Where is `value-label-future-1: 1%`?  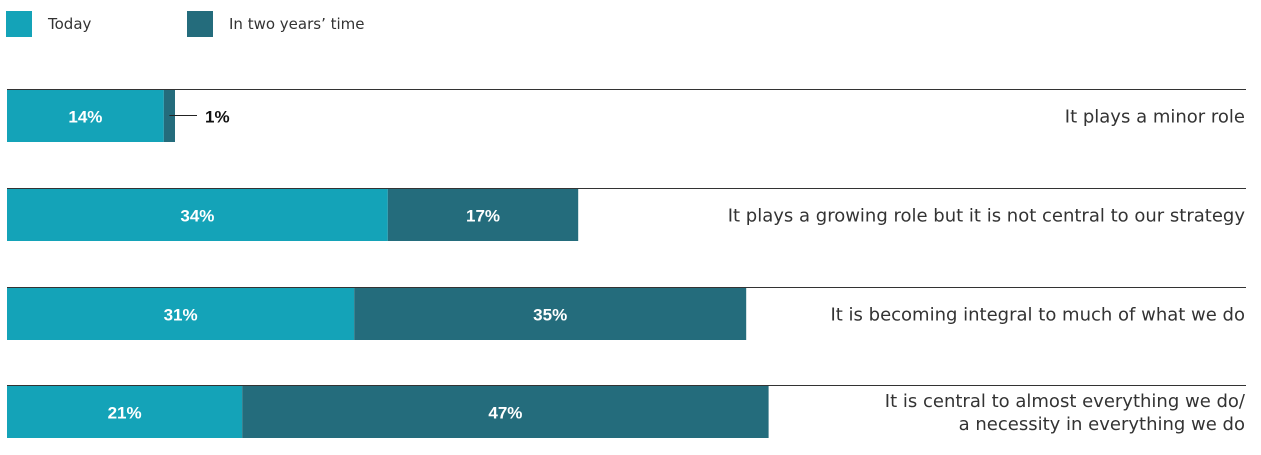
value-label-future-1: 1% is located at coordinates (217, 117).